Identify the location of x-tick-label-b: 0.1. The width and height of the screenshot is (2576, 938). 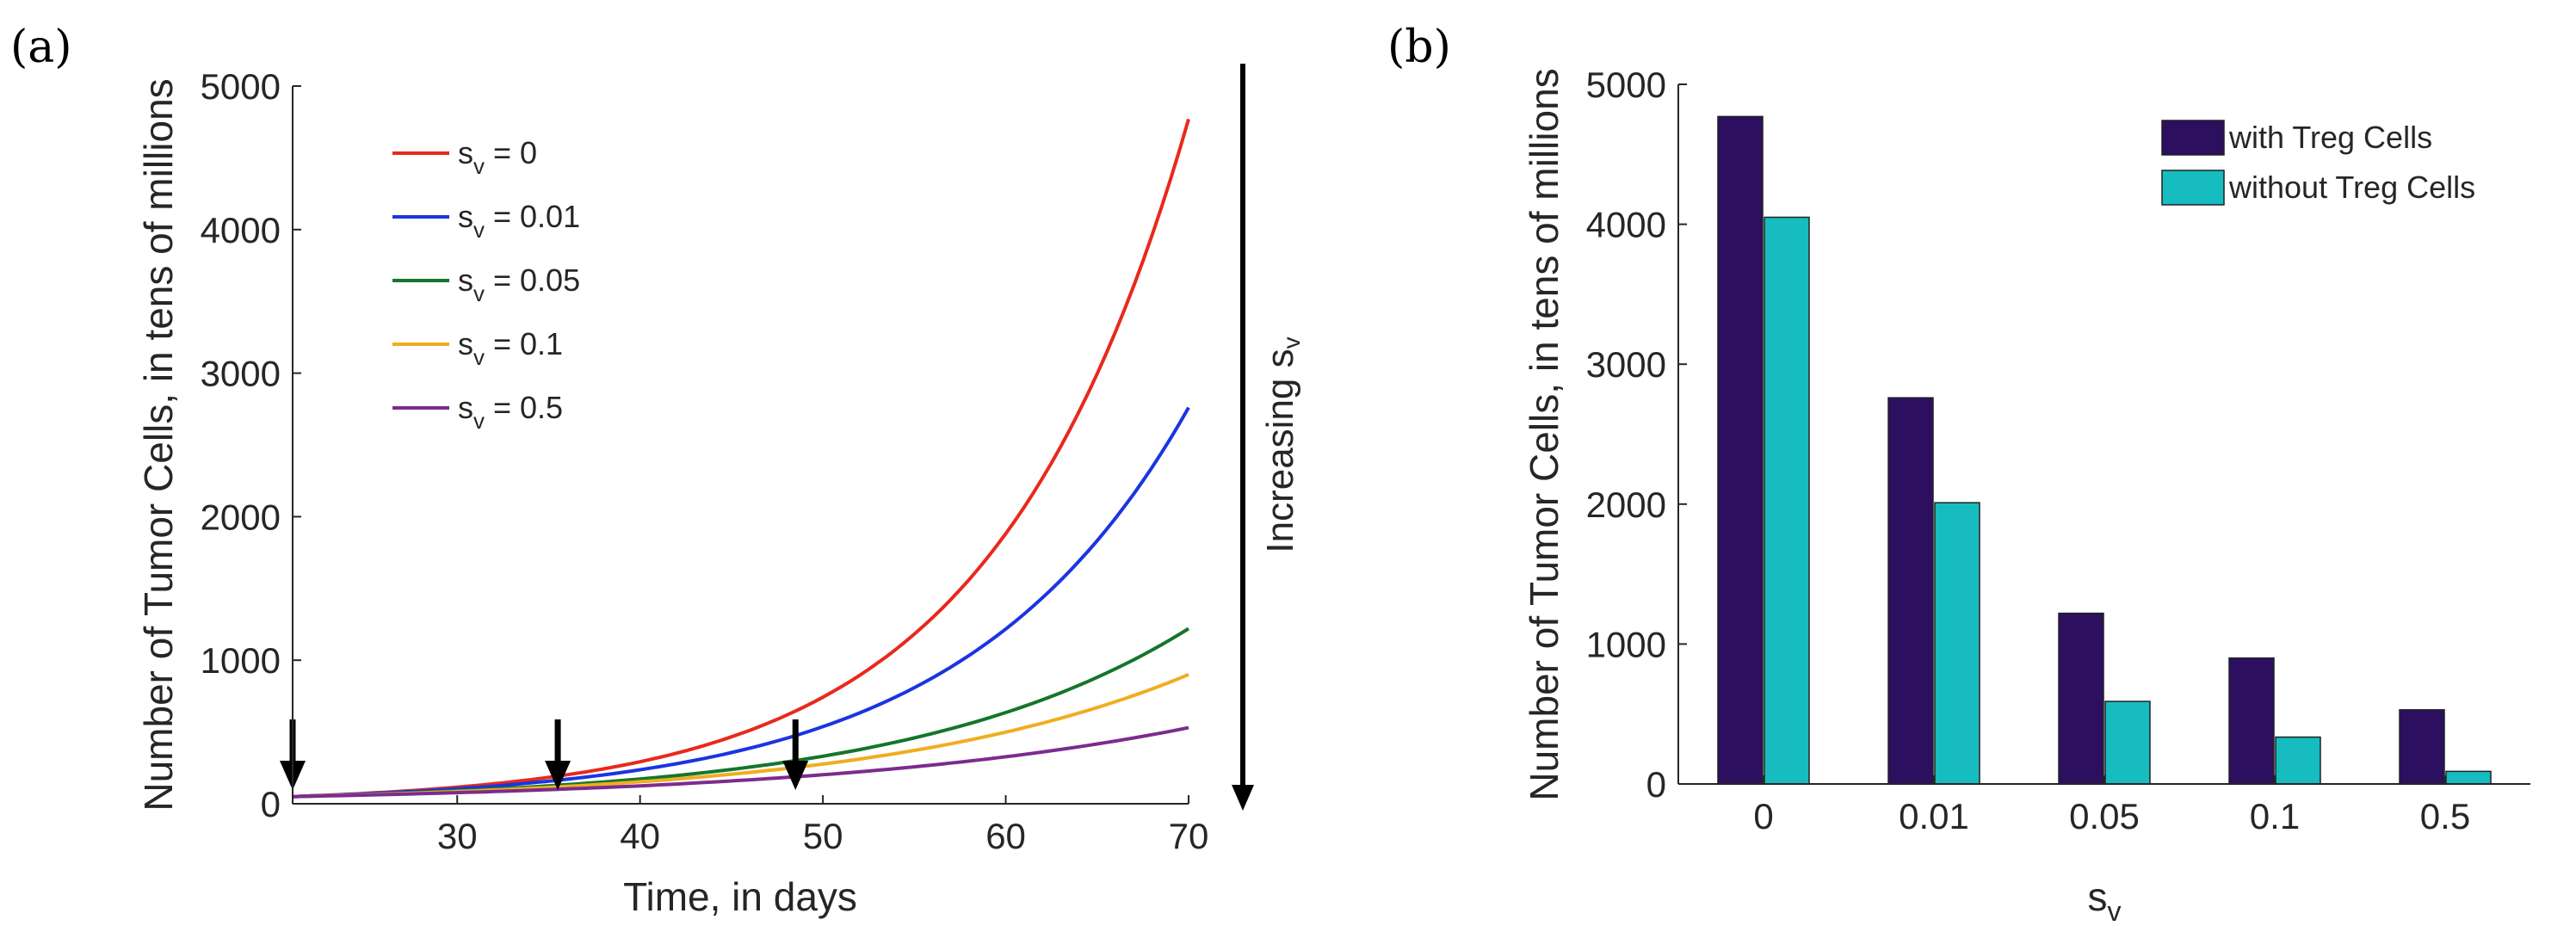
(2275, 816).